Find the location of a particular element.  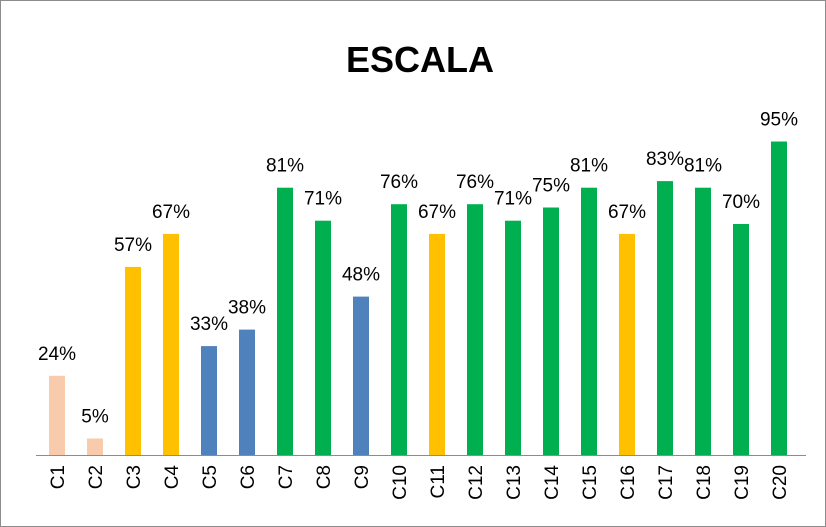

x-tick-label: C6 is located at coordinates (248, 477).